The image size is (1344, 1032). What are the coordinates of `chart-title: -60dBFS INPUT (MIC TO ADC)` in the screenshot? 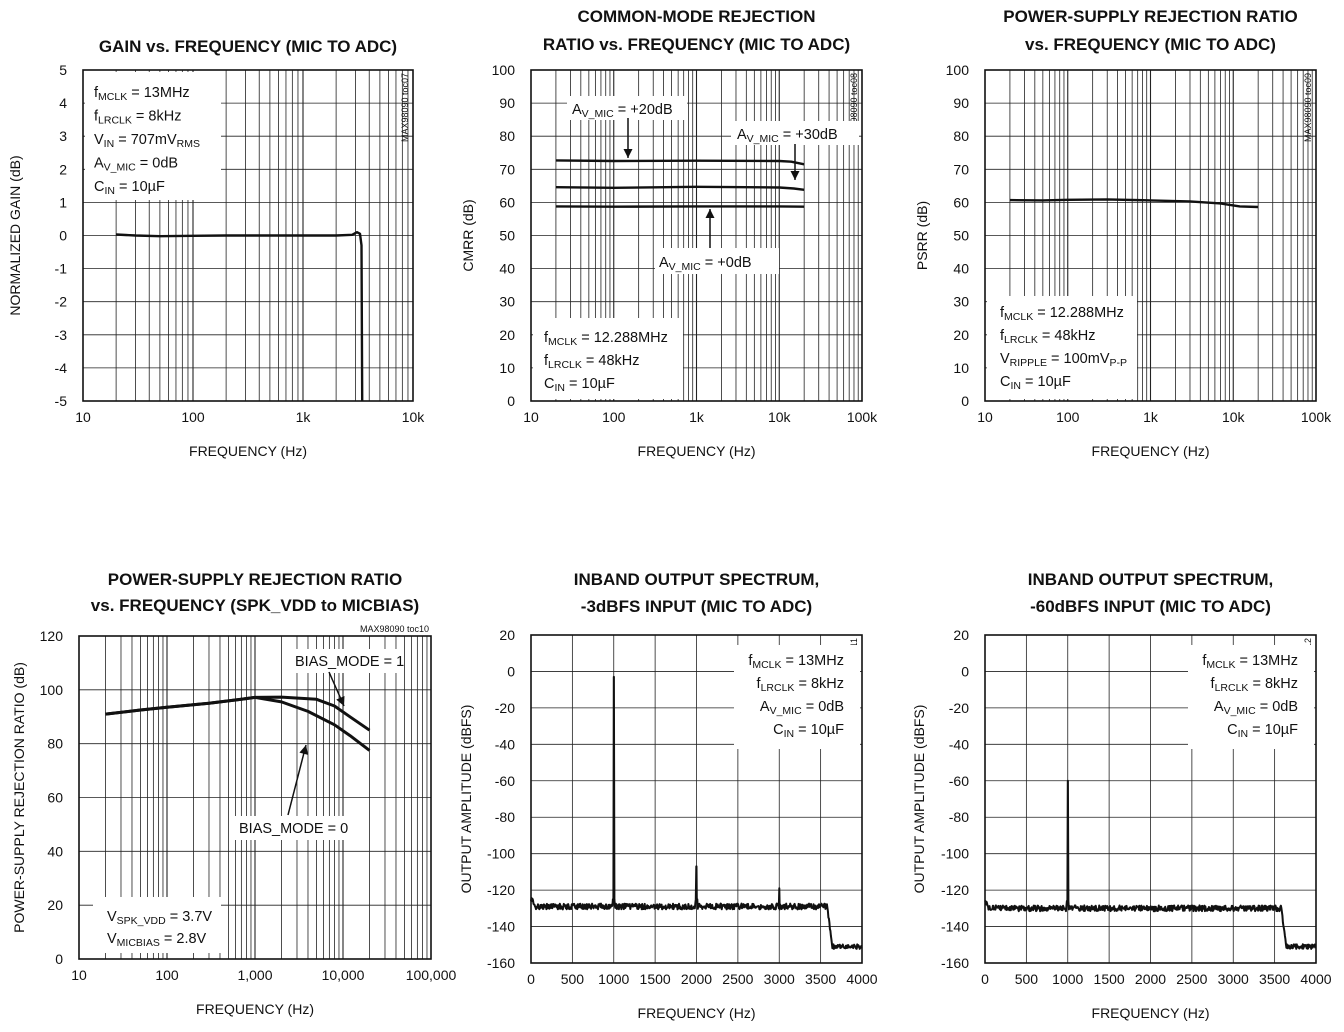 It's located at (1150, 606).